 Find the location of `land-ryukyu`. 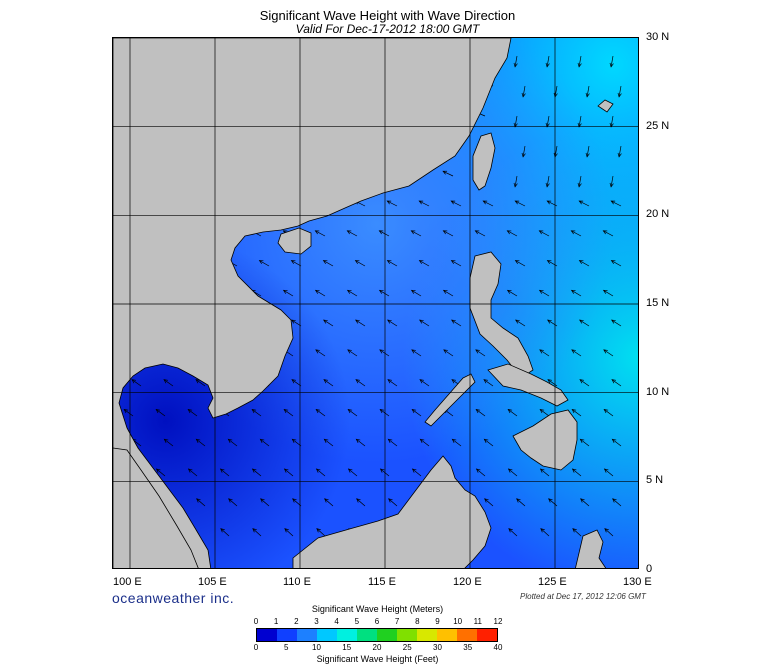

land-ryukyu is located at coordinates (605, 106).